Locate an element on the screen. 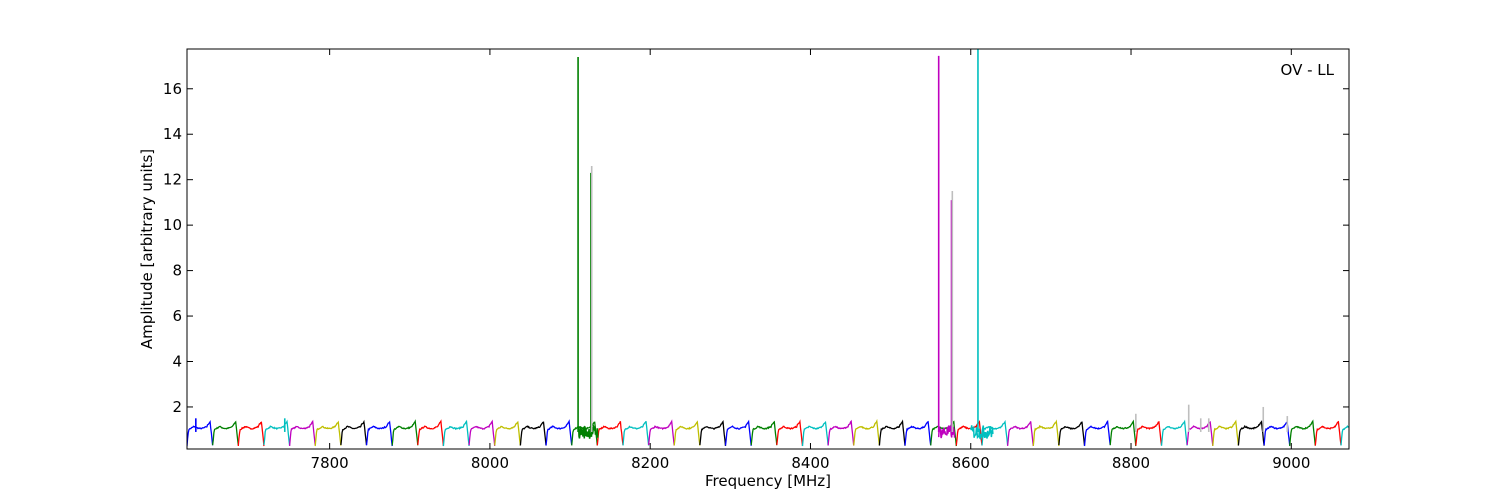  x-tick-label: 8800 is located at coordinates (1131, 463).